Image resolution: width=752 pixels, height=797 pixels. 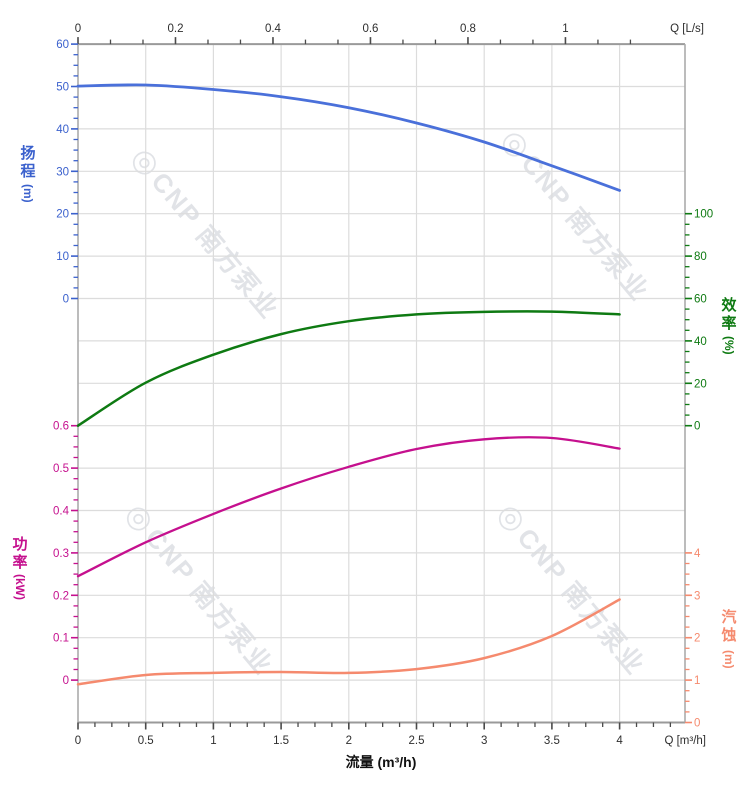 What do you see at coordinates (697, 554) in the screenshot?
I see `npsh-tick-label: 4` at bounding box center [697, 554].